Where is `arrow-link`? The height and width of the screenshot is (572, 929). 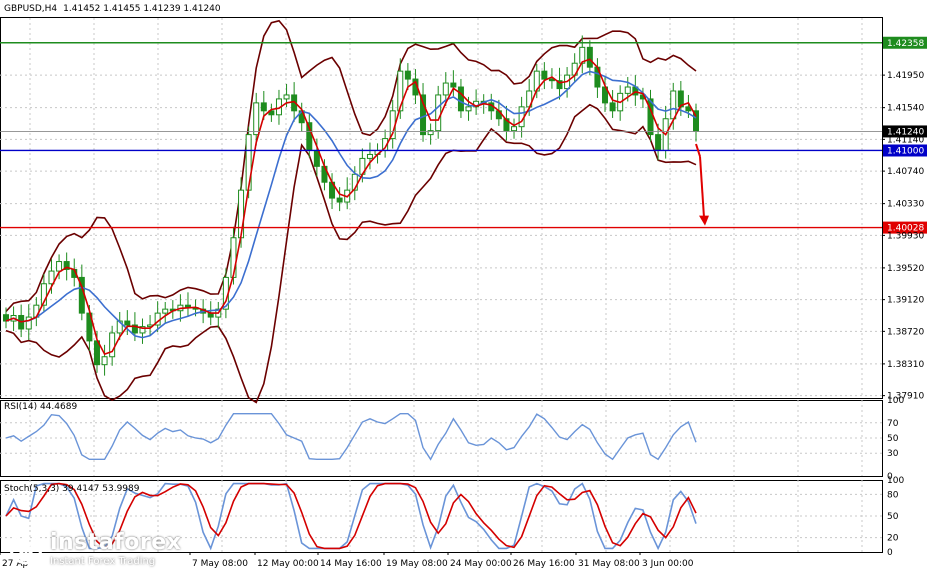
arrow-link is located at coordinates (698, 150).